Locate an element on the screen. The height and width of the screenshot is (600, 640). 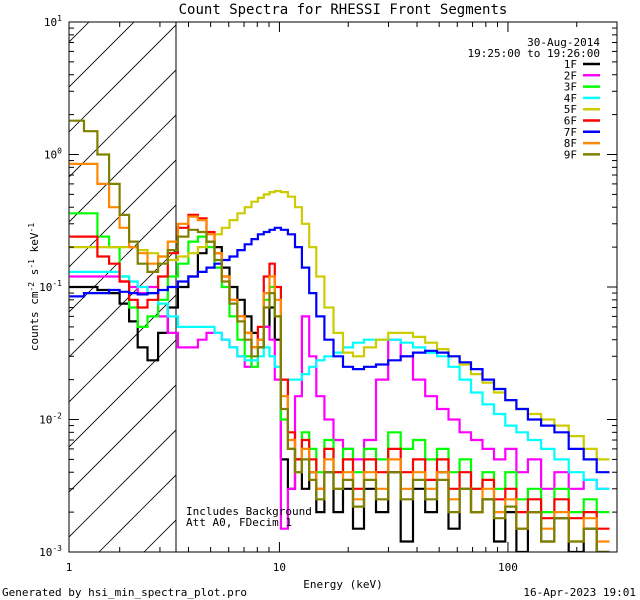
y-axis-label: counts cm-2 s-1 keV-1 is located at coordinates (34, 287).